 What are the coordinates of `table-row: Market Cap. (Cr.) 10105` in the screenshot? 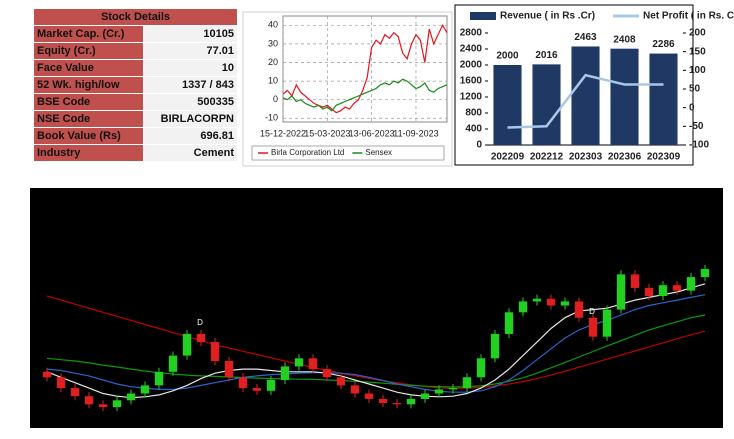 It's located at (135, 34).